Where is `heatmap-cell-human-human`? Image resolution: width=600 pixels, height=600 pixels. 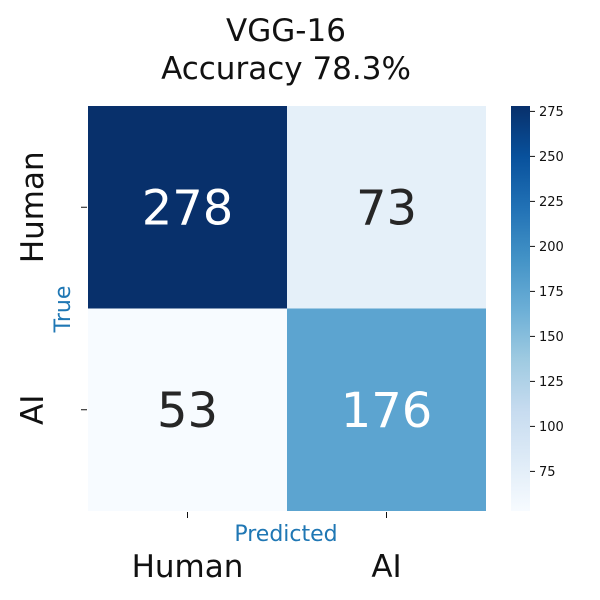 heatmap-cell-human-human is located at coordinates (187, 207).